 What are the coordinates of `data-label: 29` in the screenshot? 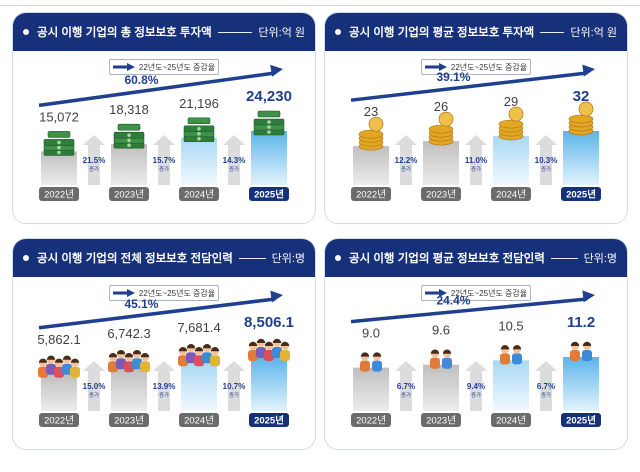 It's located at (511, 101).